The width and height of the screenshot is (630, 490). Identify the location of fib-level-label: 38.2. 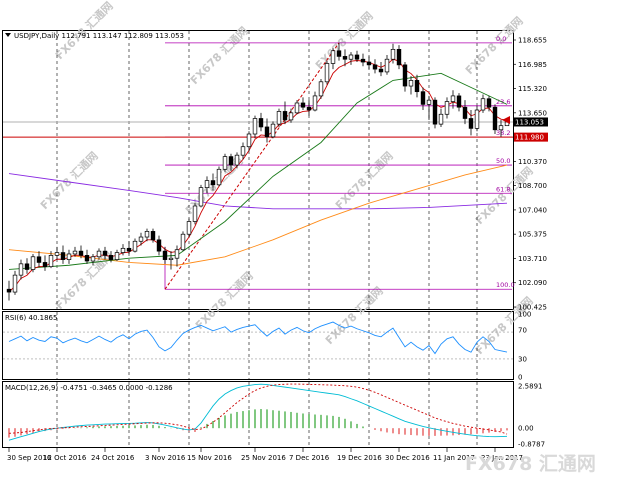
(503, 133).